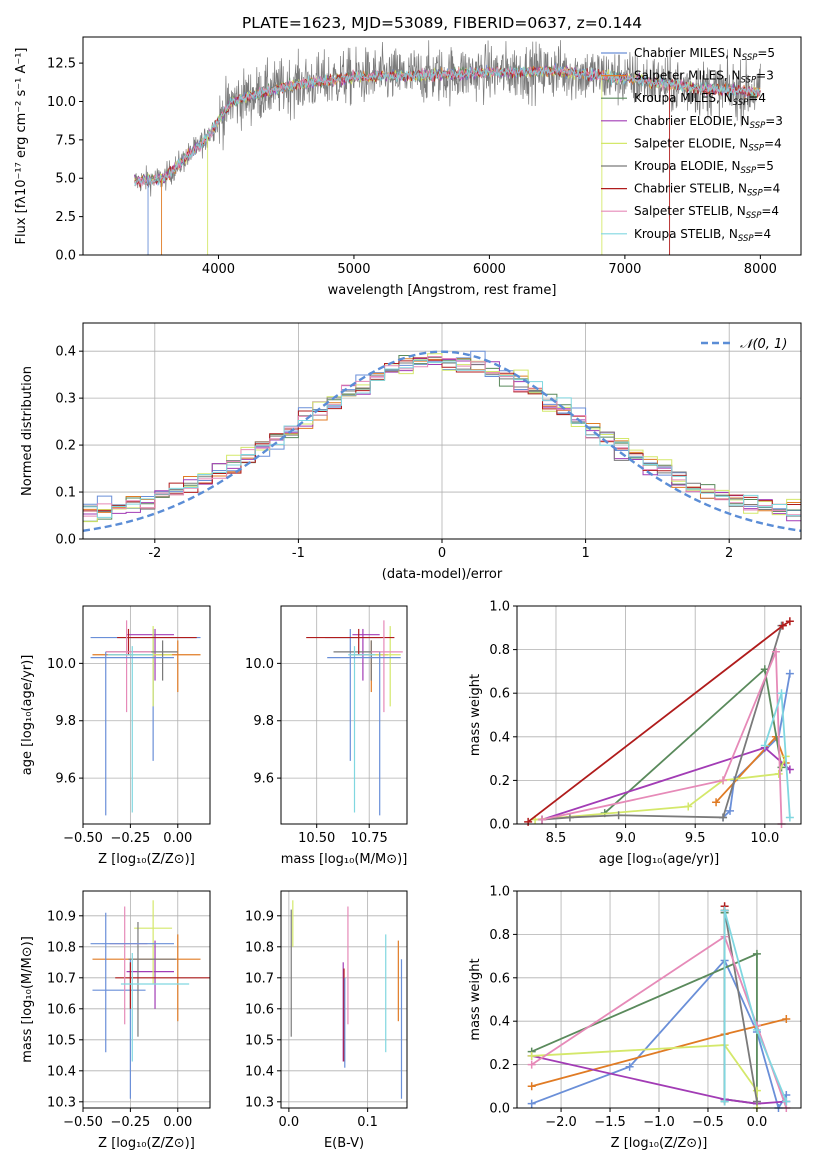 This screenshot has width=819, height=1170. What do you see at coordinates (659, 859) in the screenshot?
I see `x-axis-label: age [log₁₀(age/yr)]` at bounding box center [659, 859].